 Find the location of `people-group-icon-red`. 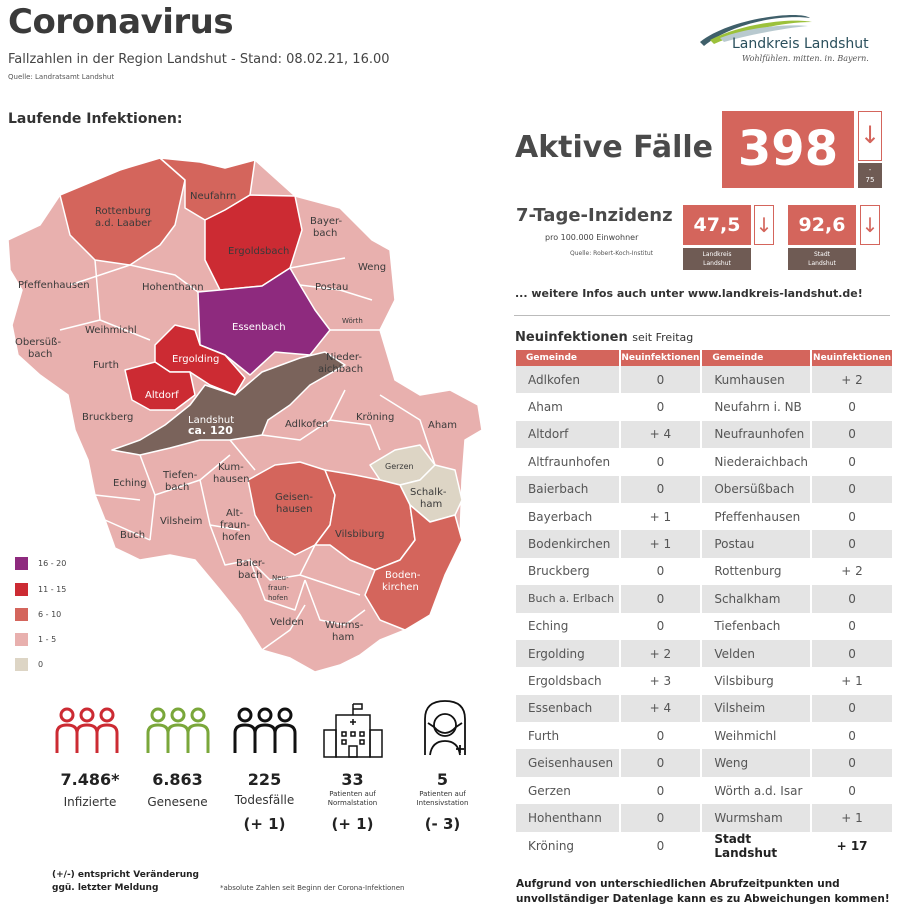

people-group-icon-red is located at coordinates (87, 730).